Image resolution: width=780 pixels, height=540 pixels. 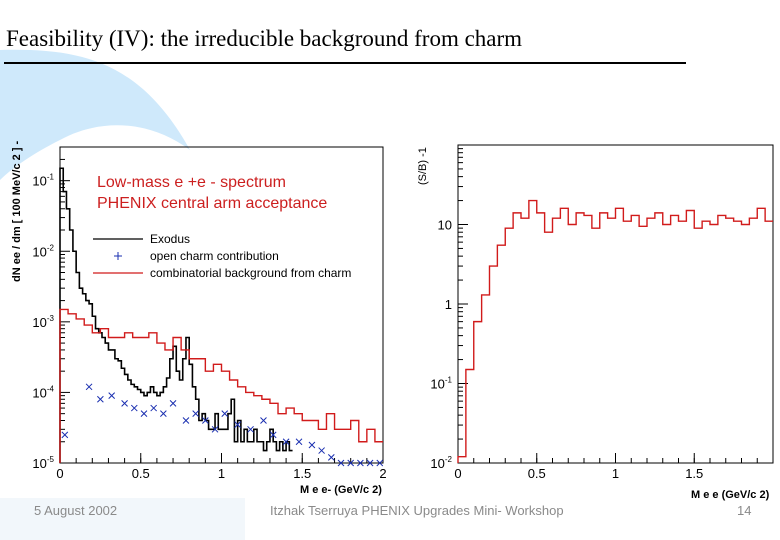 I want to click on x-tick-label: 2, so click(x=382, y=473).